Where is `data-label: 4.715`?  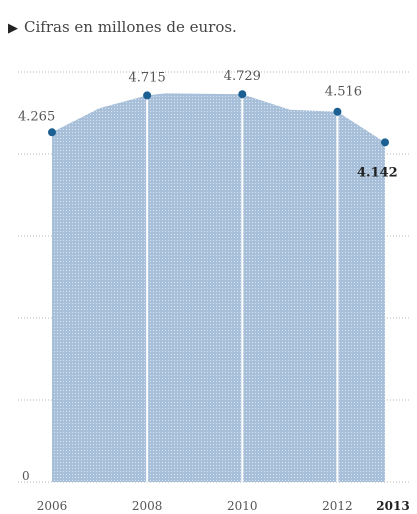
data-label: 4.715 is located at coordinates (147, 77).